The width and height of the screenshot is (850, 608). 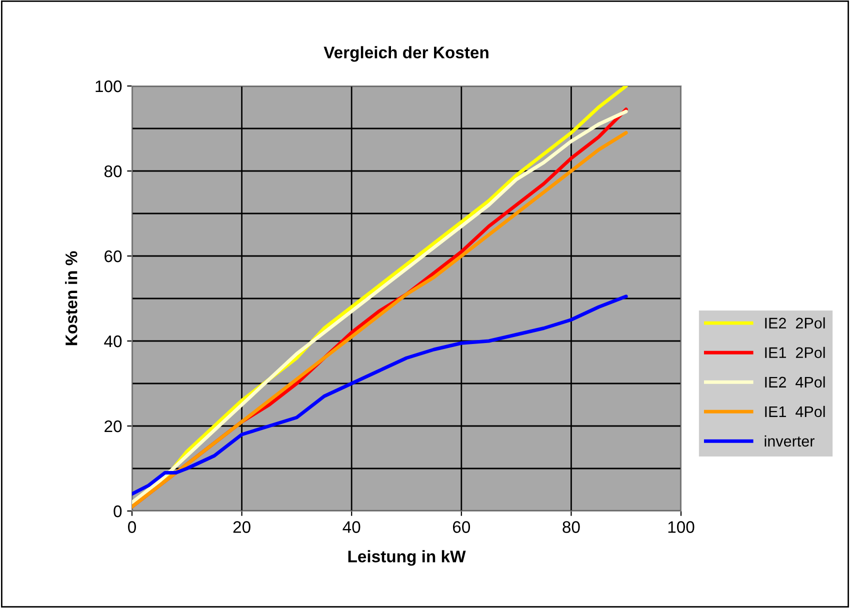 I want to click on x-tick-label: 40, so click(x=351, y=527).